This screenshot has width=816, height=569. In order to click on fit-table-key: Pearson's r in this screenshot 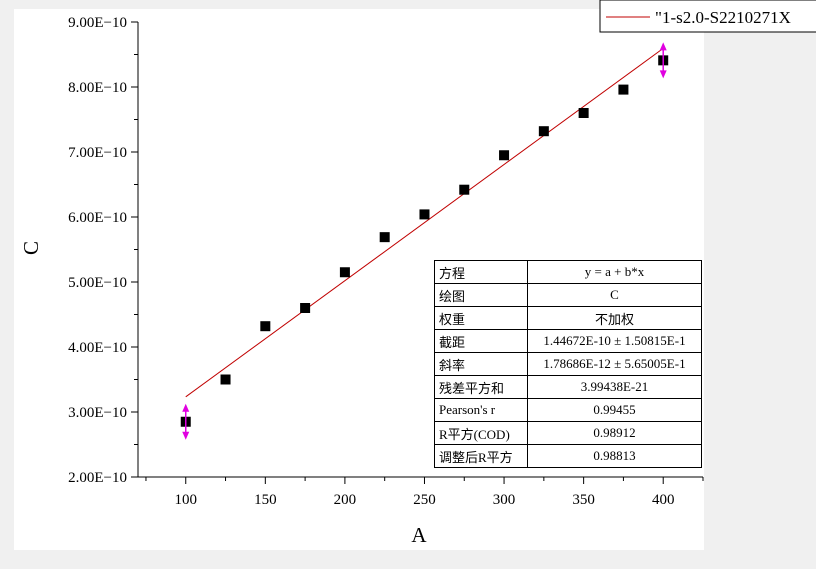, I will do `click(481, 410)`.